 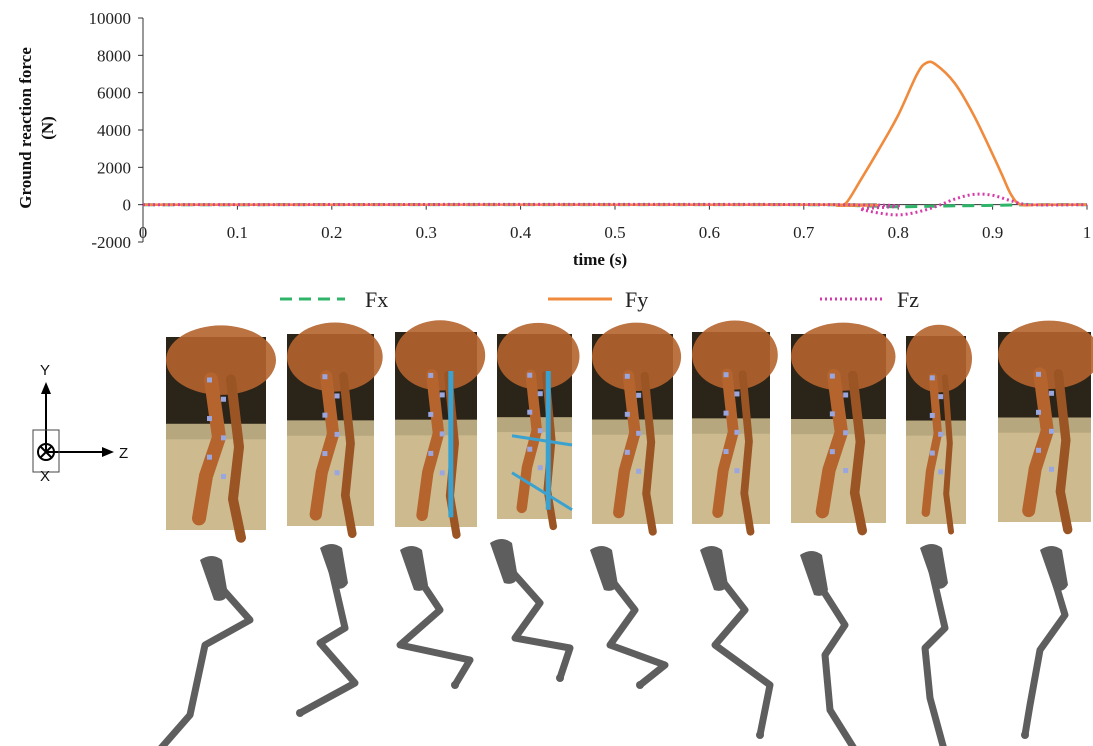 I want to click on x-tick-label: 1, so click(x=1087, y=232).